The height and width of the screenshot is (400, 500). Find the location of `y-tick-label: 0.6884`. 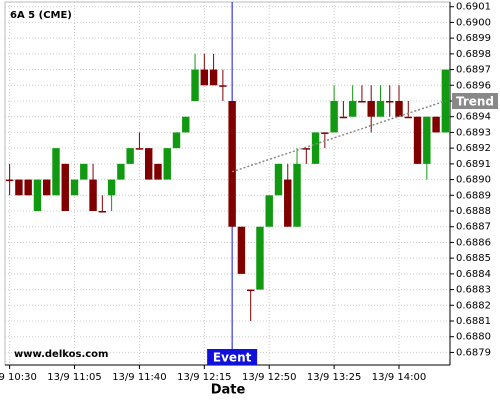

y-tick-label: 0.6884 is located at coordinates (473, 274).